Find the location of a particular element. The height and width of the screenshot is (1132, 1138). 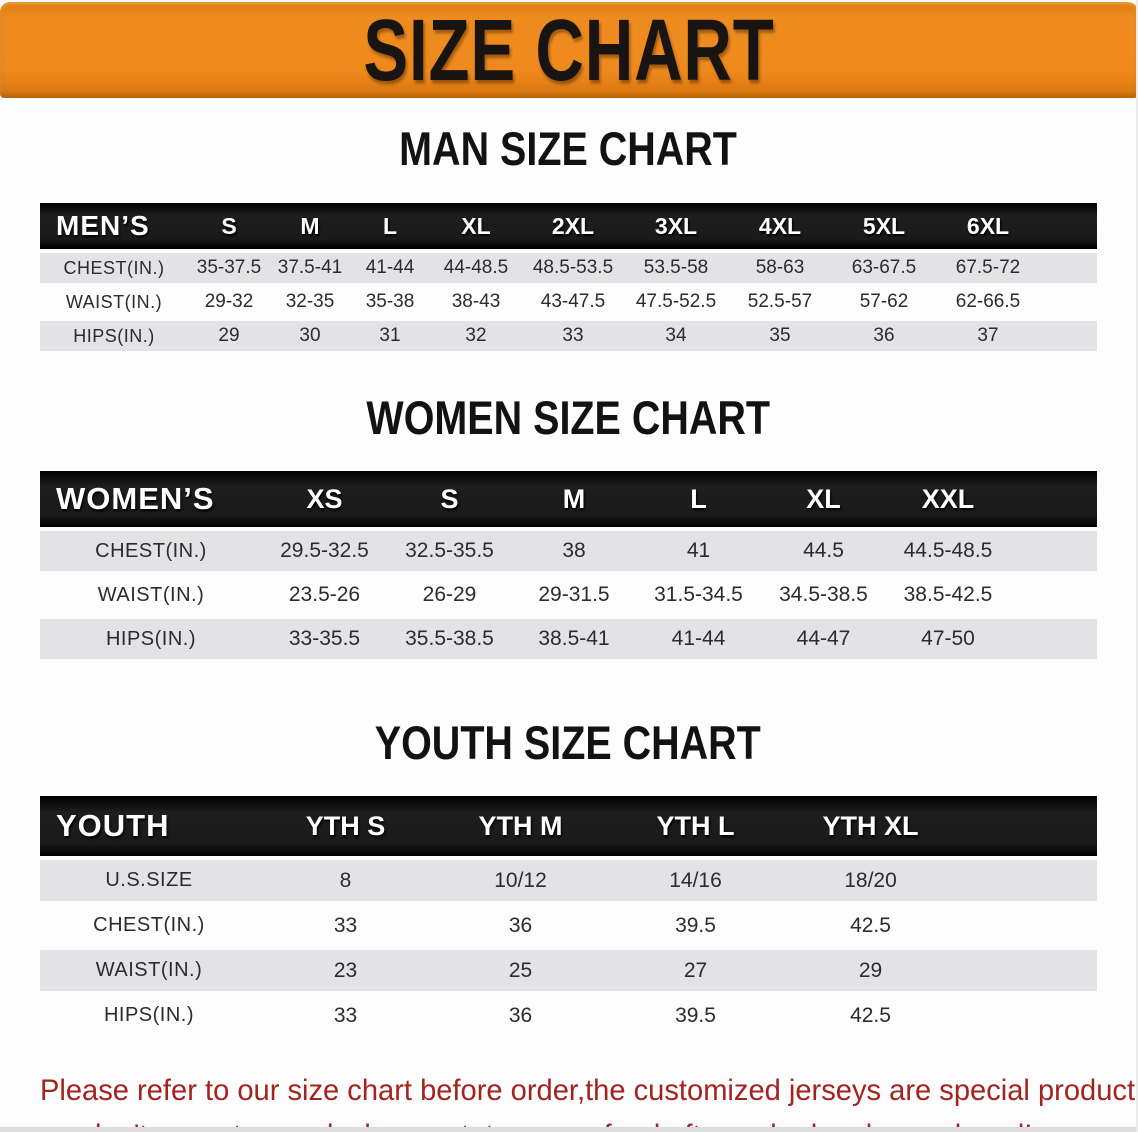

size-column-header: YTH S is located at coordinates (345, 826).